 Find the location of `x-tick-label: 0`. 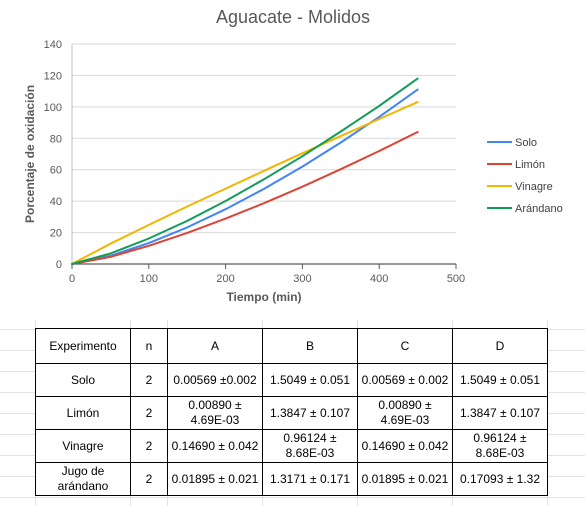

x-tick-label: 0 is located at coordinates (72, 279).